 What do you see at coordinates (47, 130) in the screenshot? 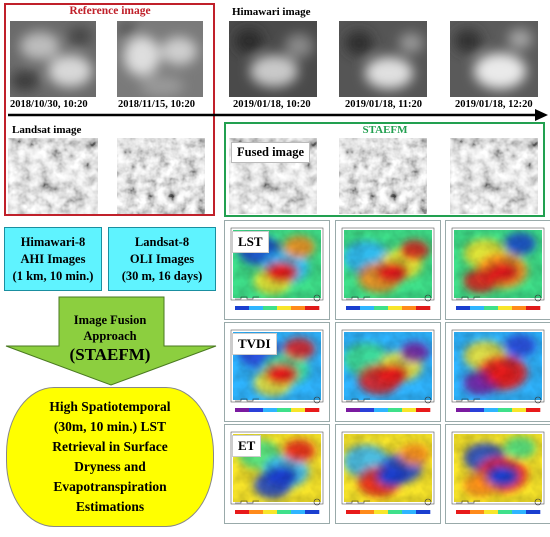
I see `landsat-label: Landsat image` at bounding box center [47, 130].